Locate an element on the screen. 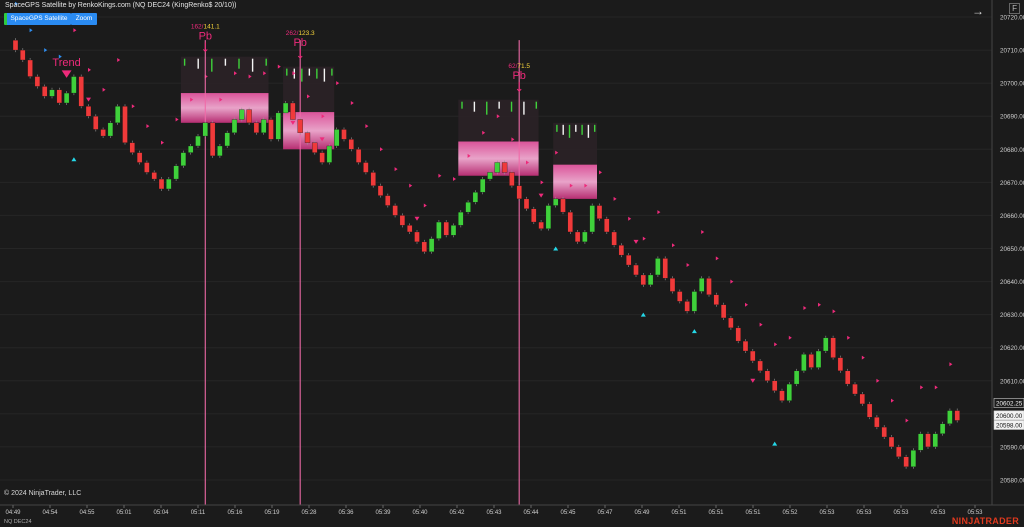 The image size is (1024, 527). pullback-label: Pb is located at coordinates (518, 76).